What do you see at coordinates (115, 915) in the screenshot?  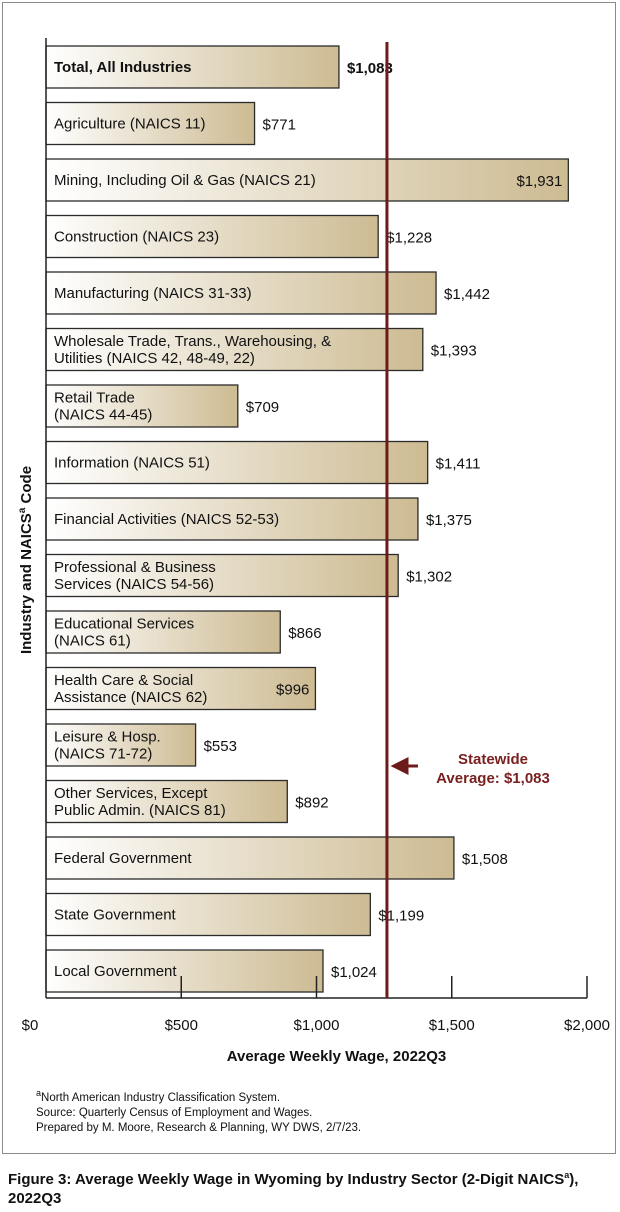 I see `category-label: State Government` at bounding box center [115, 915].